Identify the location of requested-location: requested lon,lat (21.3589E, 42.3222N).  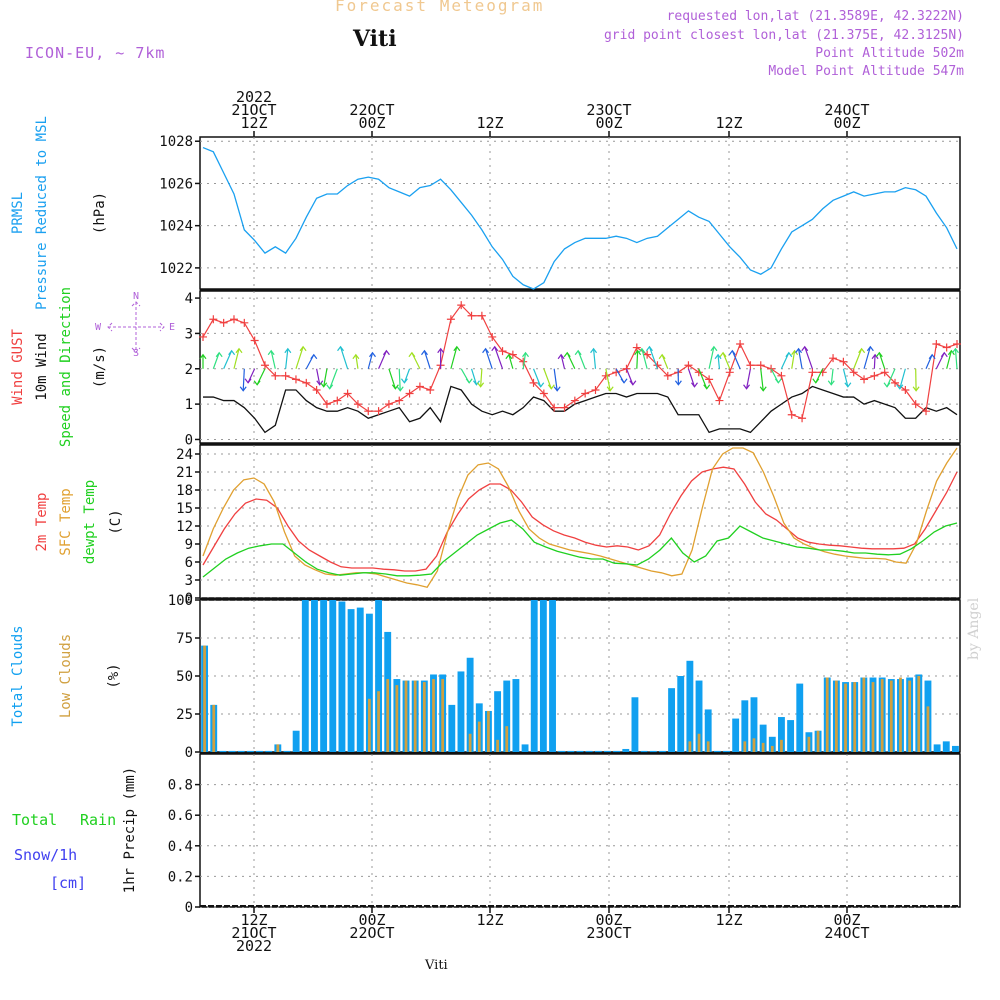
(815, 16).